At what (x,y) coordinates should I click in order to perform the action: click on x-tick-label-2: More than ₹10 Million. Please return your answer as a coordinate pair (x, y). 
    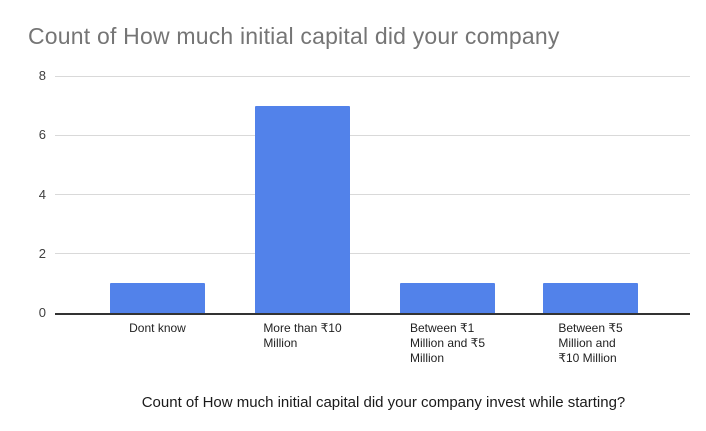
    Looking at the image, I should click on (302, 335).